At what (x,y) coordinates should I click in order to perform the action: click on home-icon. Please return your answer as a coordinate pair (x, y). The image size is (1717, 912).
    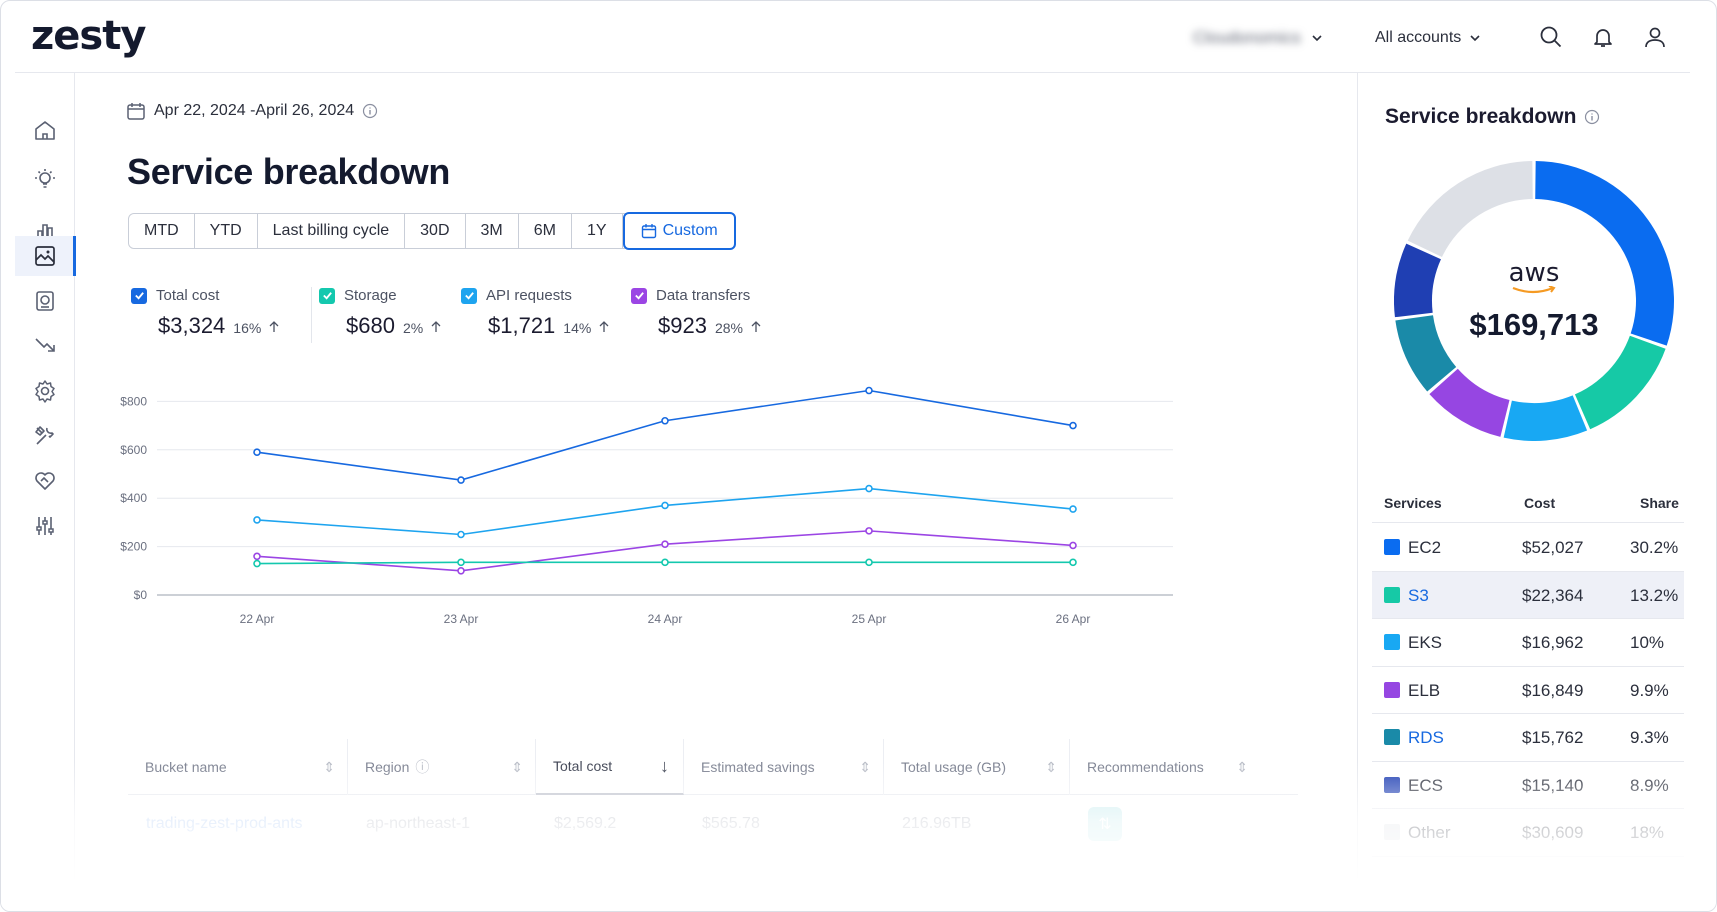
    Looking at the image, I should click on (45, 130).